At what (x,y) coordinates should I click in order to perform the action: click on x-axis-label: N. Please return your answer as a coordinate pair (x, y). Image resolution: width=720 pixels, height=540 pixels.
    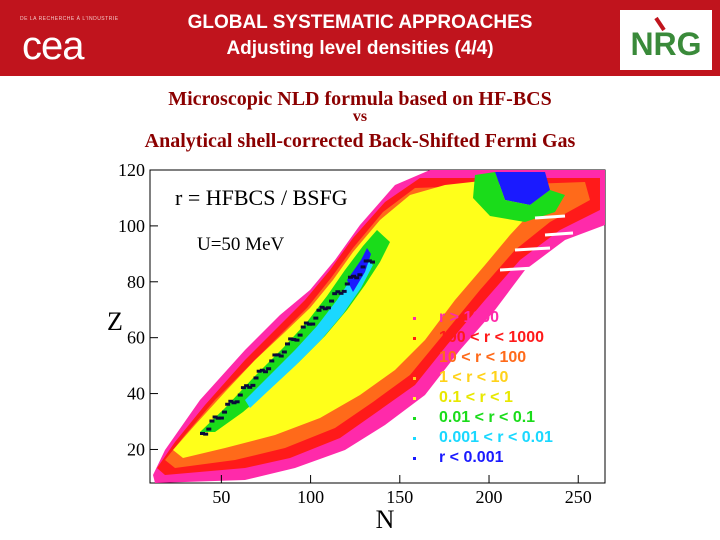
    Looking at the image, I should click on (385, 519).